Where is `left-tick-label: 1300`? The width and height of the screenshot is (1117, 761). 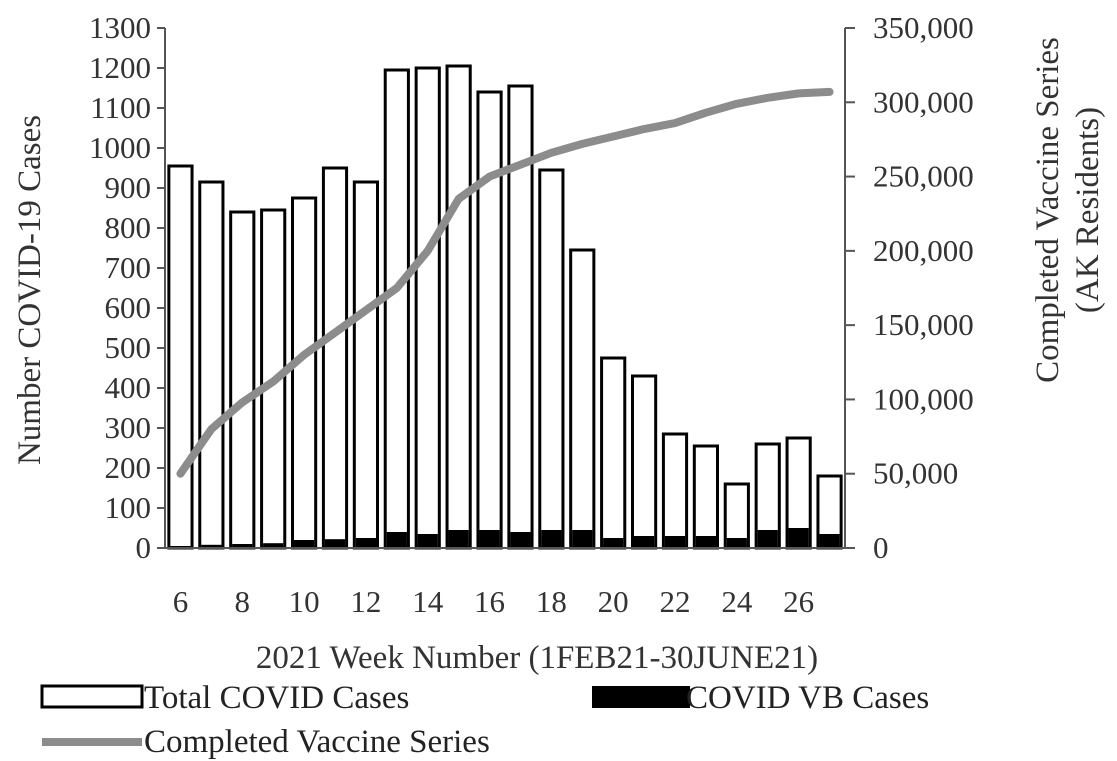
left-tick-label: 1300 is located at coordinates (120, 27).